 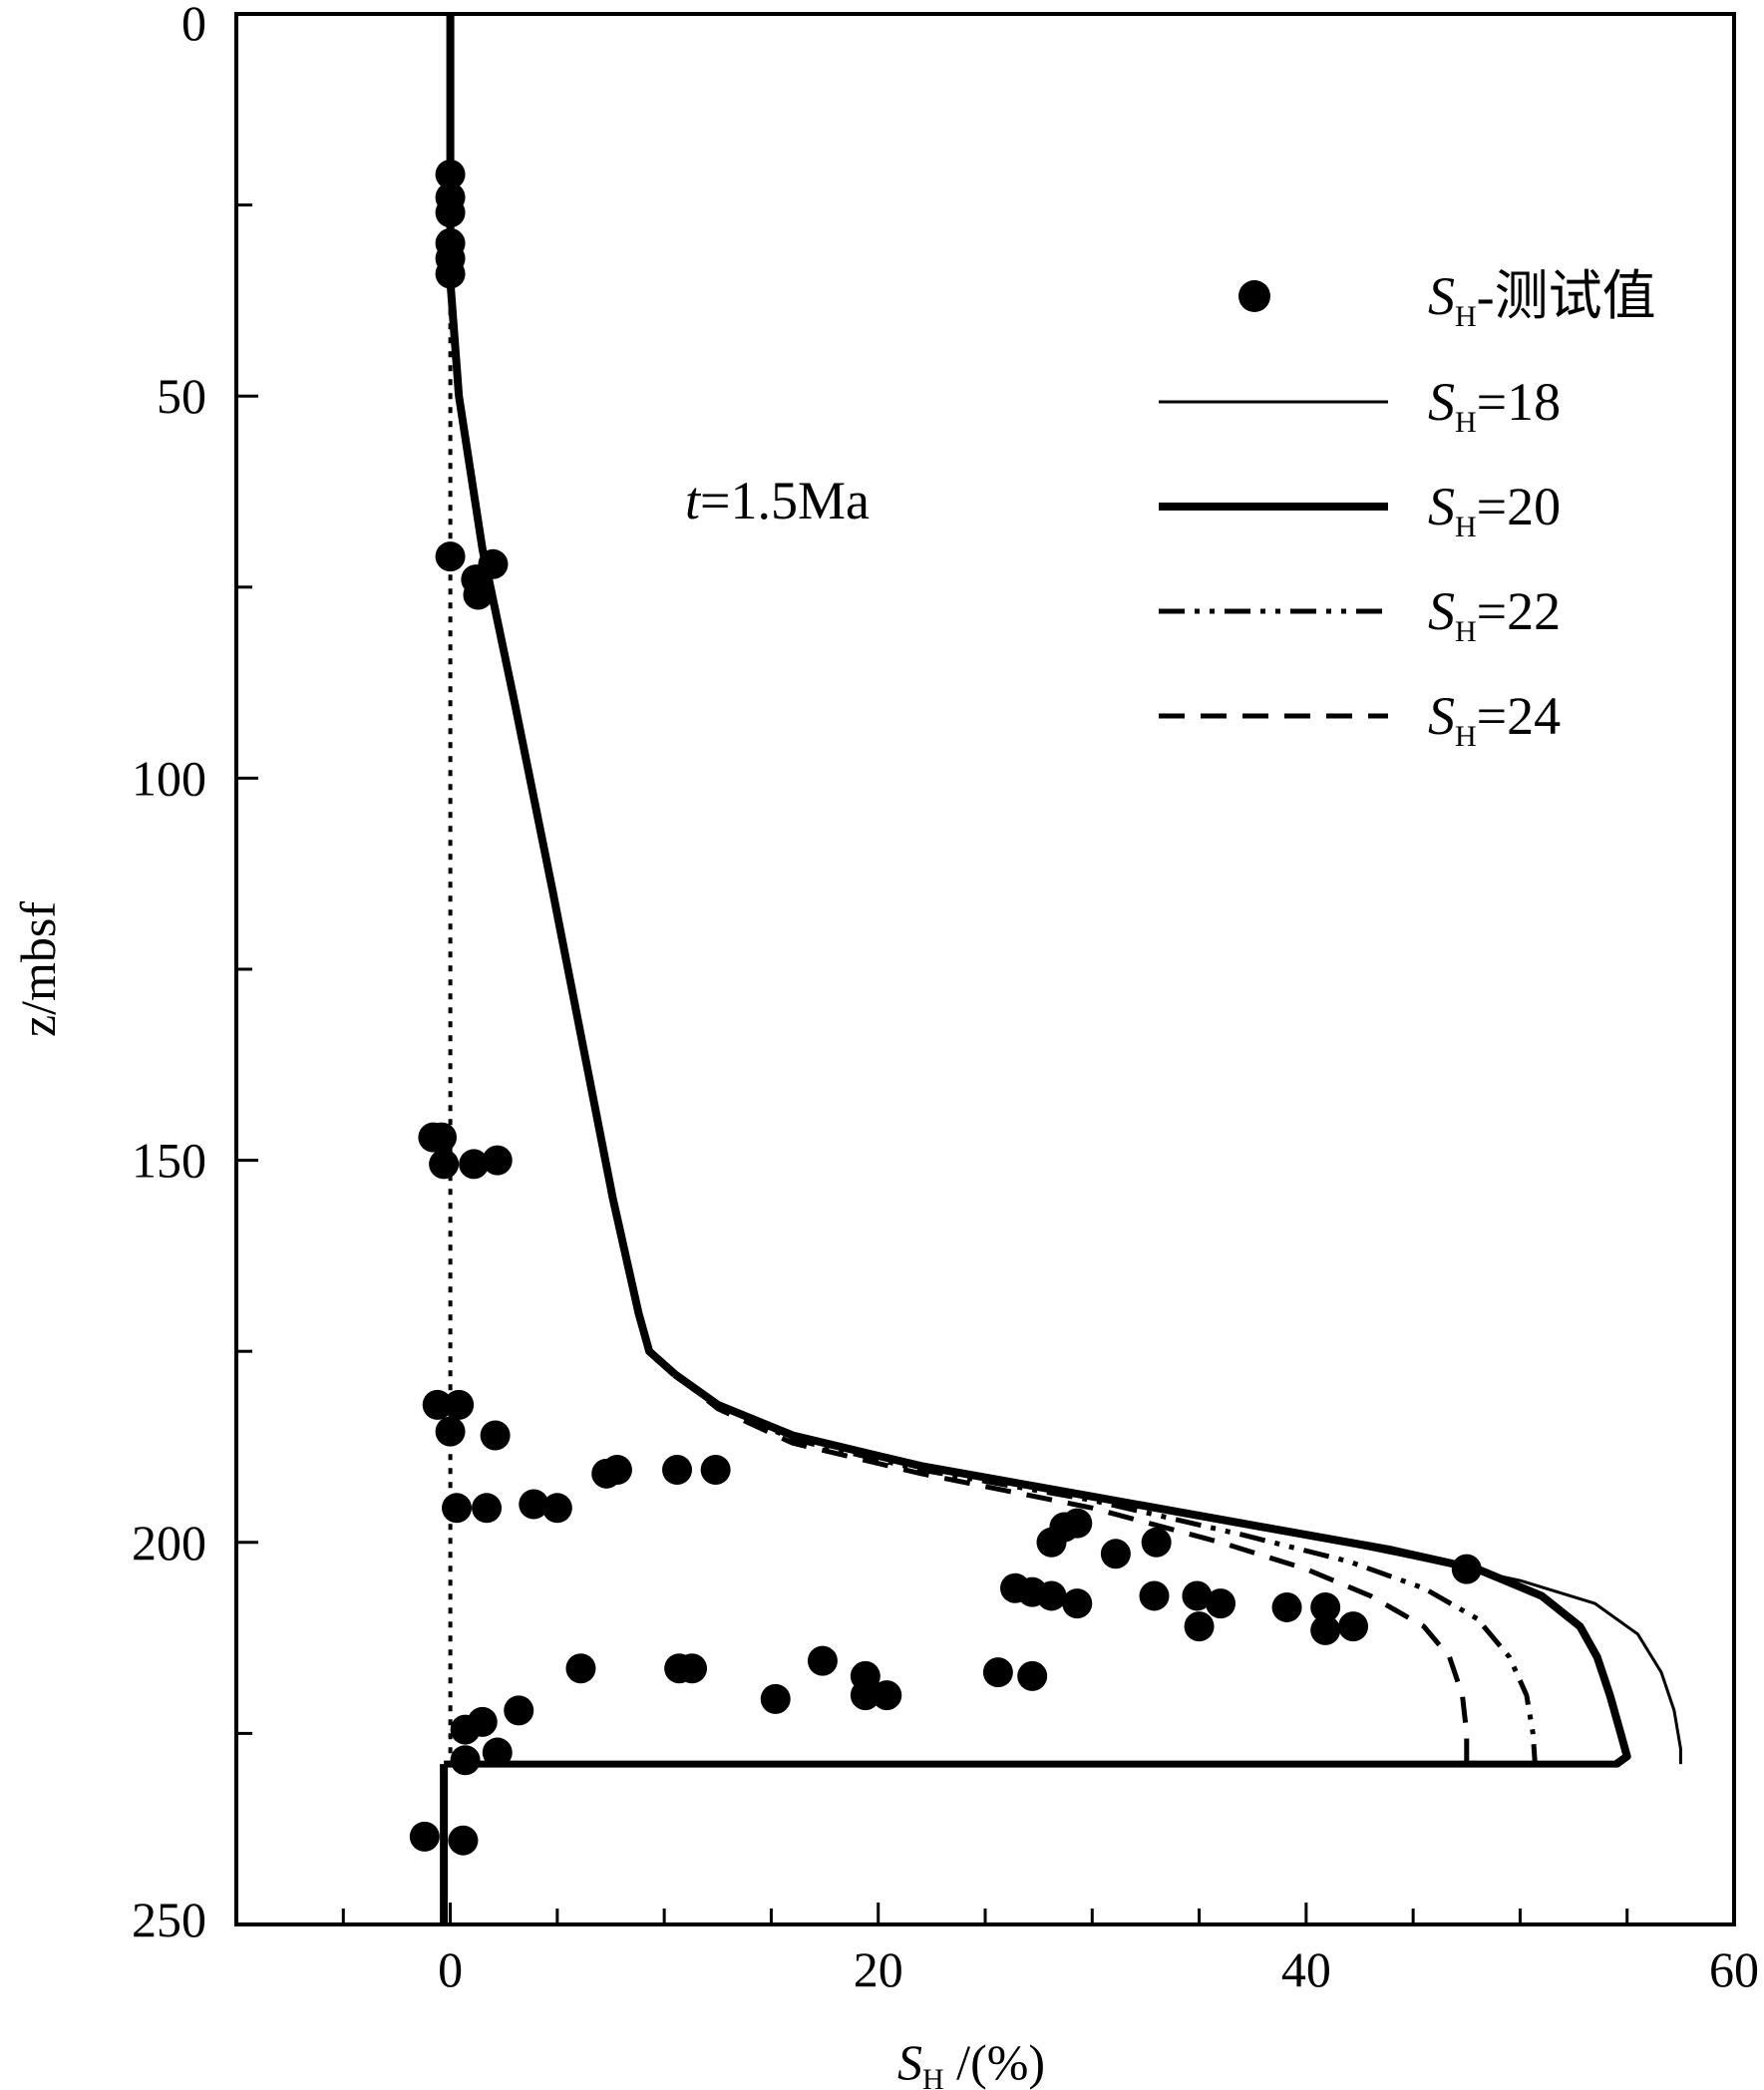 What do you see at coordinates (1519, 611) in the screenshot?
I see `legend-value: =22` at bounding box center [1519, 611].